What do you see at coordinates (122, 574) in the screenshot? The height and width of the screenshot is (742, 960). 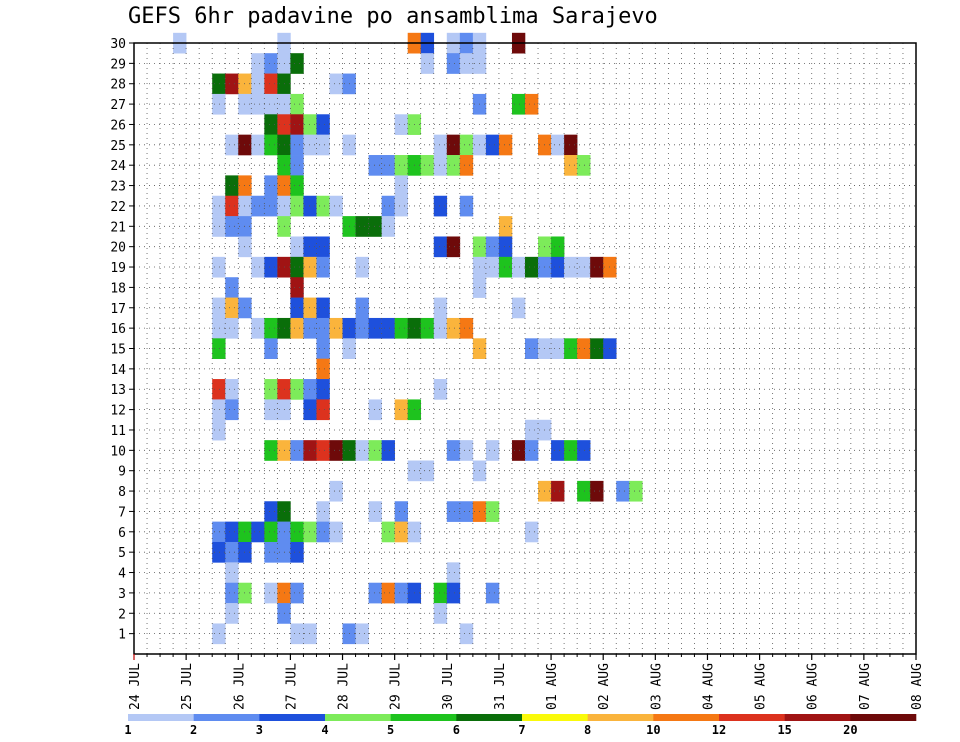 I see `y-tick-label: 4` at bounding box center [122, 574].